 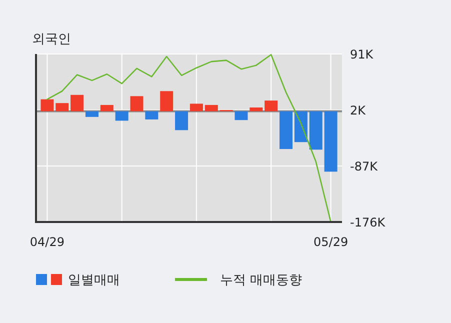 I want to click on legend-label: 누적 매매동향, so click(x=261, y=280).